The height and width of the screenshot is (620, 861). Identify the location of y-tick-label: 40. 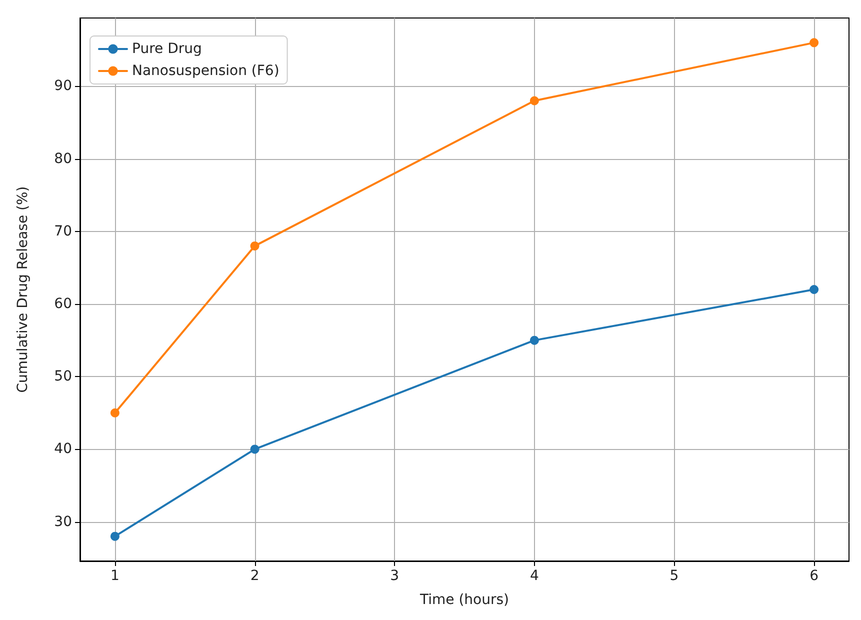
(63, 449).